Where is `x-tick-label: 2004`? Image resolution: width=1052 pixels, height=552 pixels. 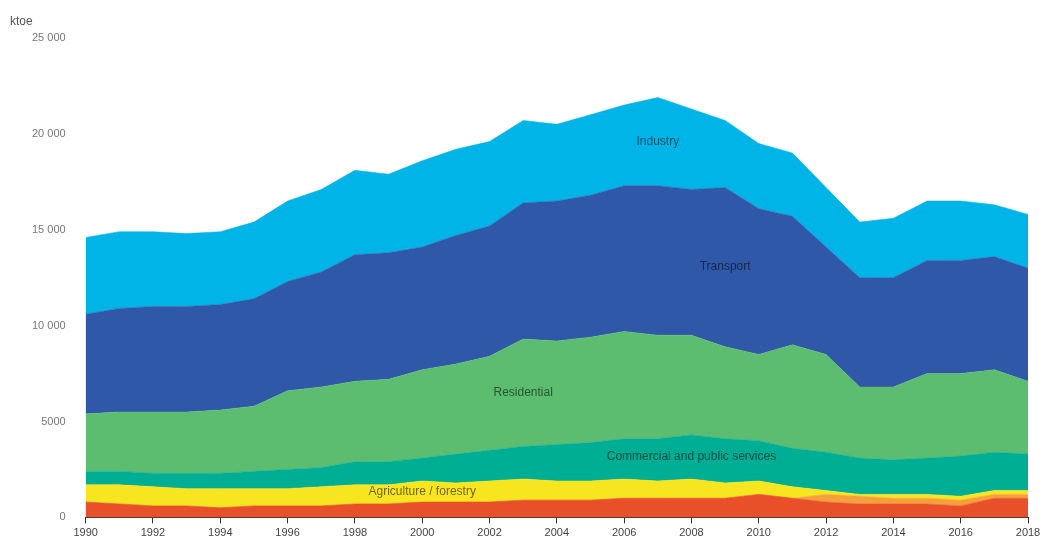
x-tick-label: 2004 is located at coordinates (557, 532).